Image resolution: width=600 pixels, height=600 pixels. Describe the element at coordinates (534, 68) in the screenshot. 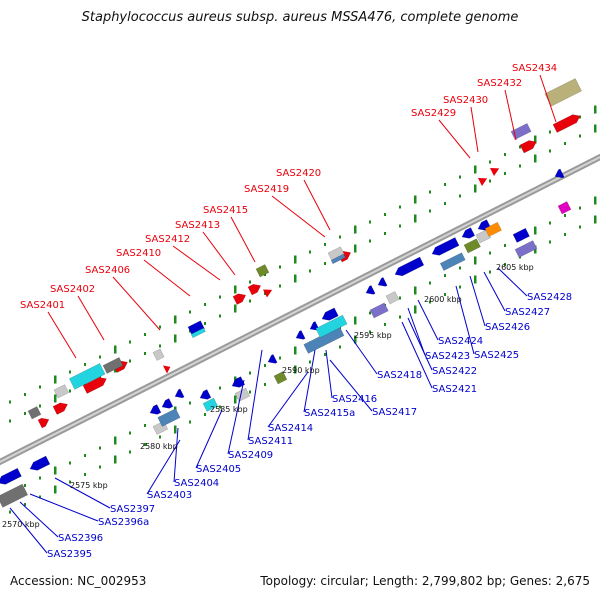

I see `gene-label-sas2434: SAS2434` at that location.